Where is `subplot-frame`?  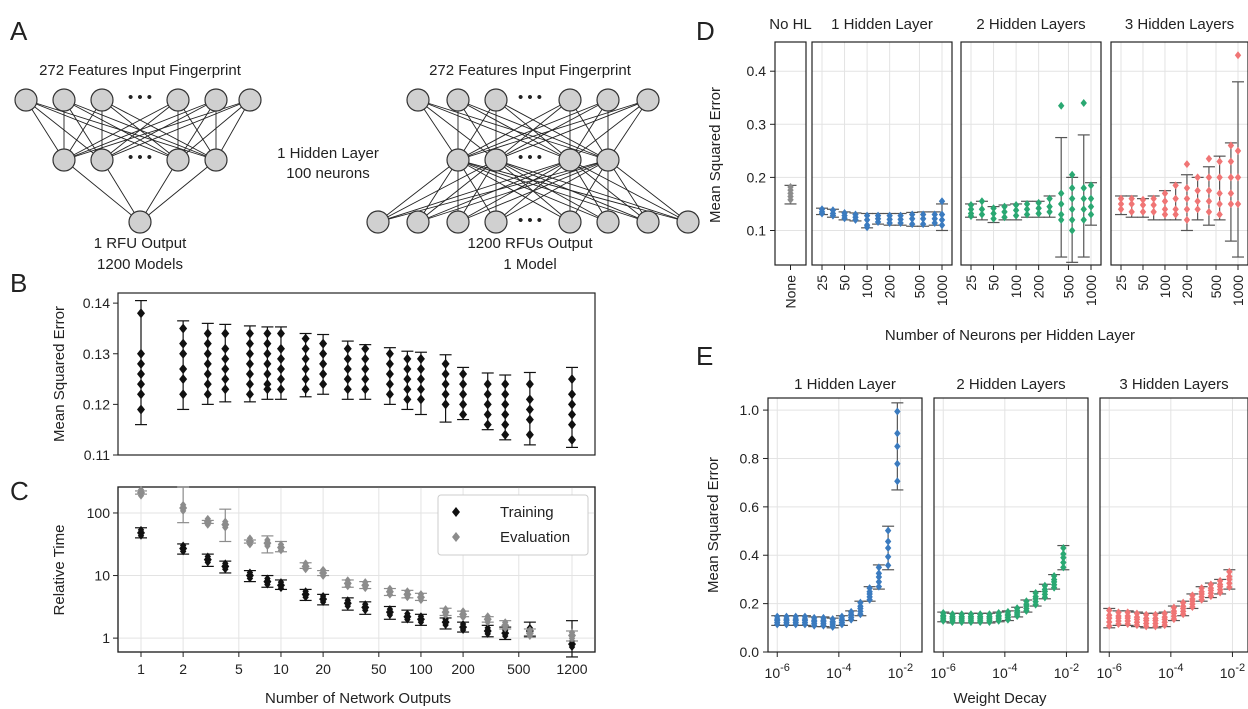 subplot-frame is located at coordinates (1011, 525).